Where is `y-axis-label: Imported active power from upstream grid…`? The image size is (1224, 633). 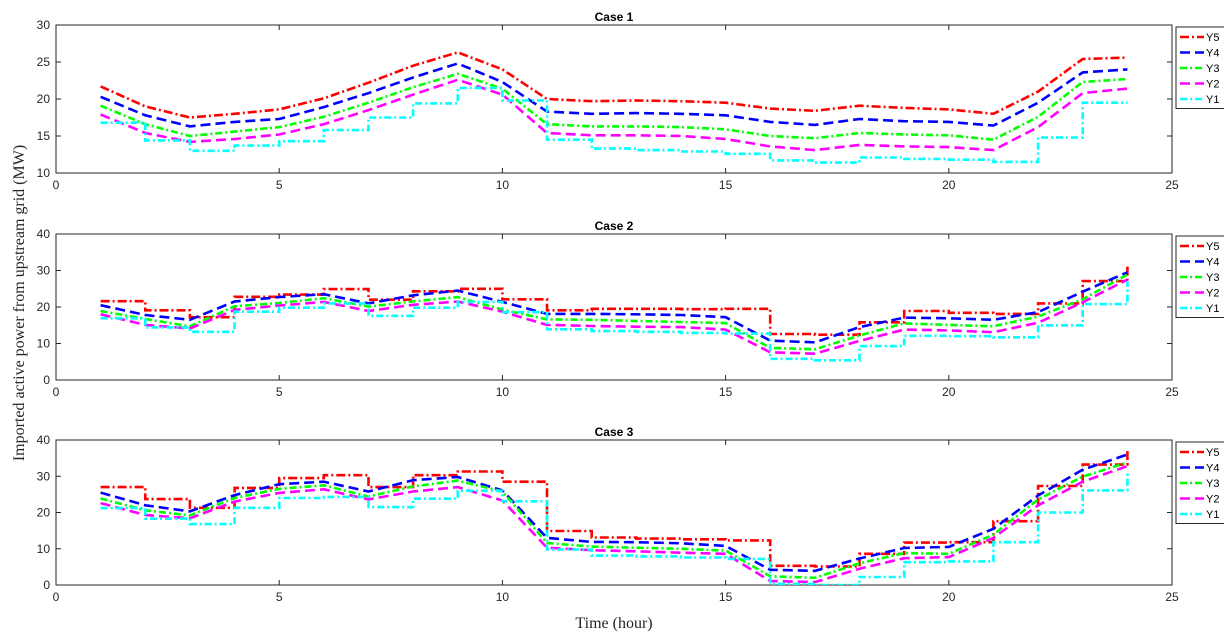
y-axis-label: Imported active power from upstream grid… is located at coordinates (19, 303).